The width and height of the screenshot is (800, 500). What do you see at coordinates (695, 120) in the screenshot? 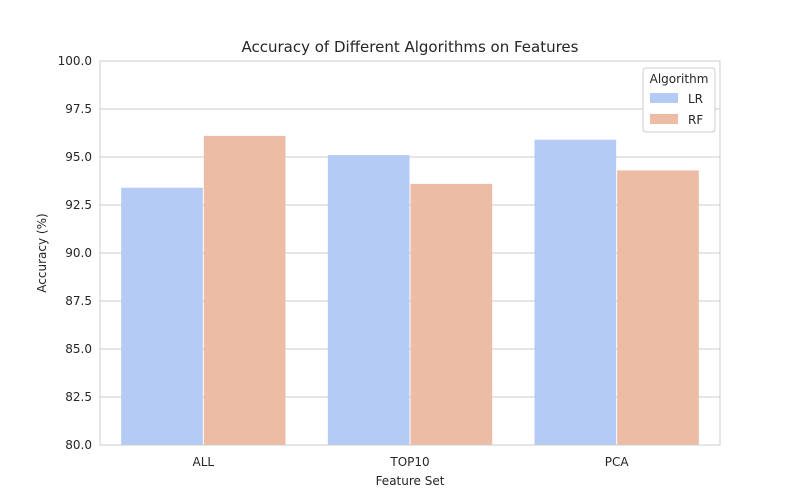
I see `legend-label-rf: RF` at bounding box center [695, 120].